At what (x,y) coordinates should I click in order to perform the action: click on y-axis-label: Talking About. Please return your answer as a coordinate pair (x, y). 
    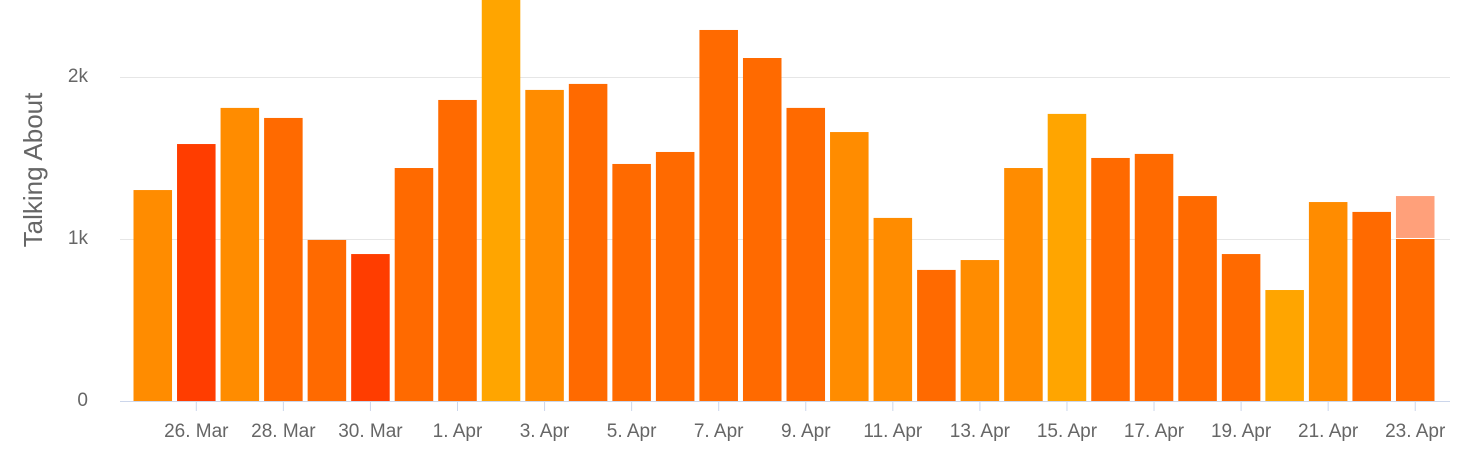
    Looking at the image, I should click on (33, 169).